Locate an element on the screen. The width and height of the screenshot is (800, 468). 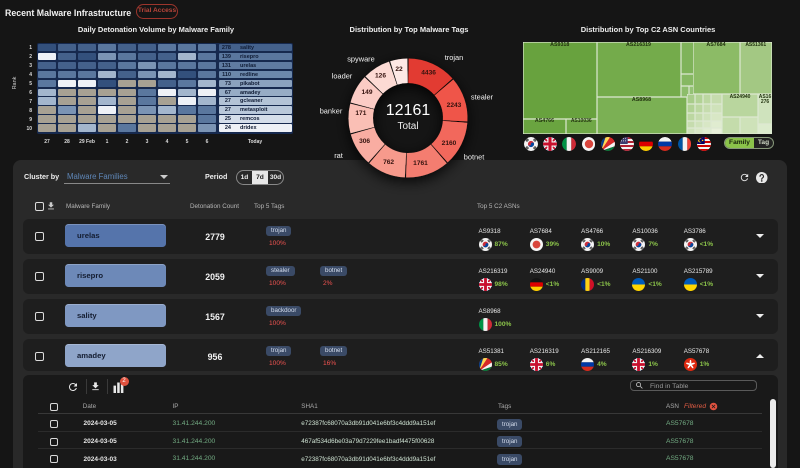
svg-text: loader is located at coordinates (342, 75).